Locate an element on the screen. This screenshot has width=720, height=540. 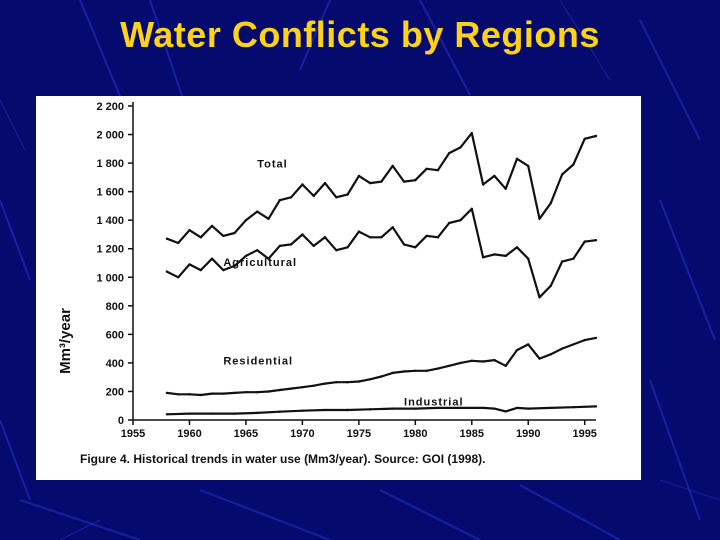
x-tick-label: 1960 is located at coordinates (189, 434).